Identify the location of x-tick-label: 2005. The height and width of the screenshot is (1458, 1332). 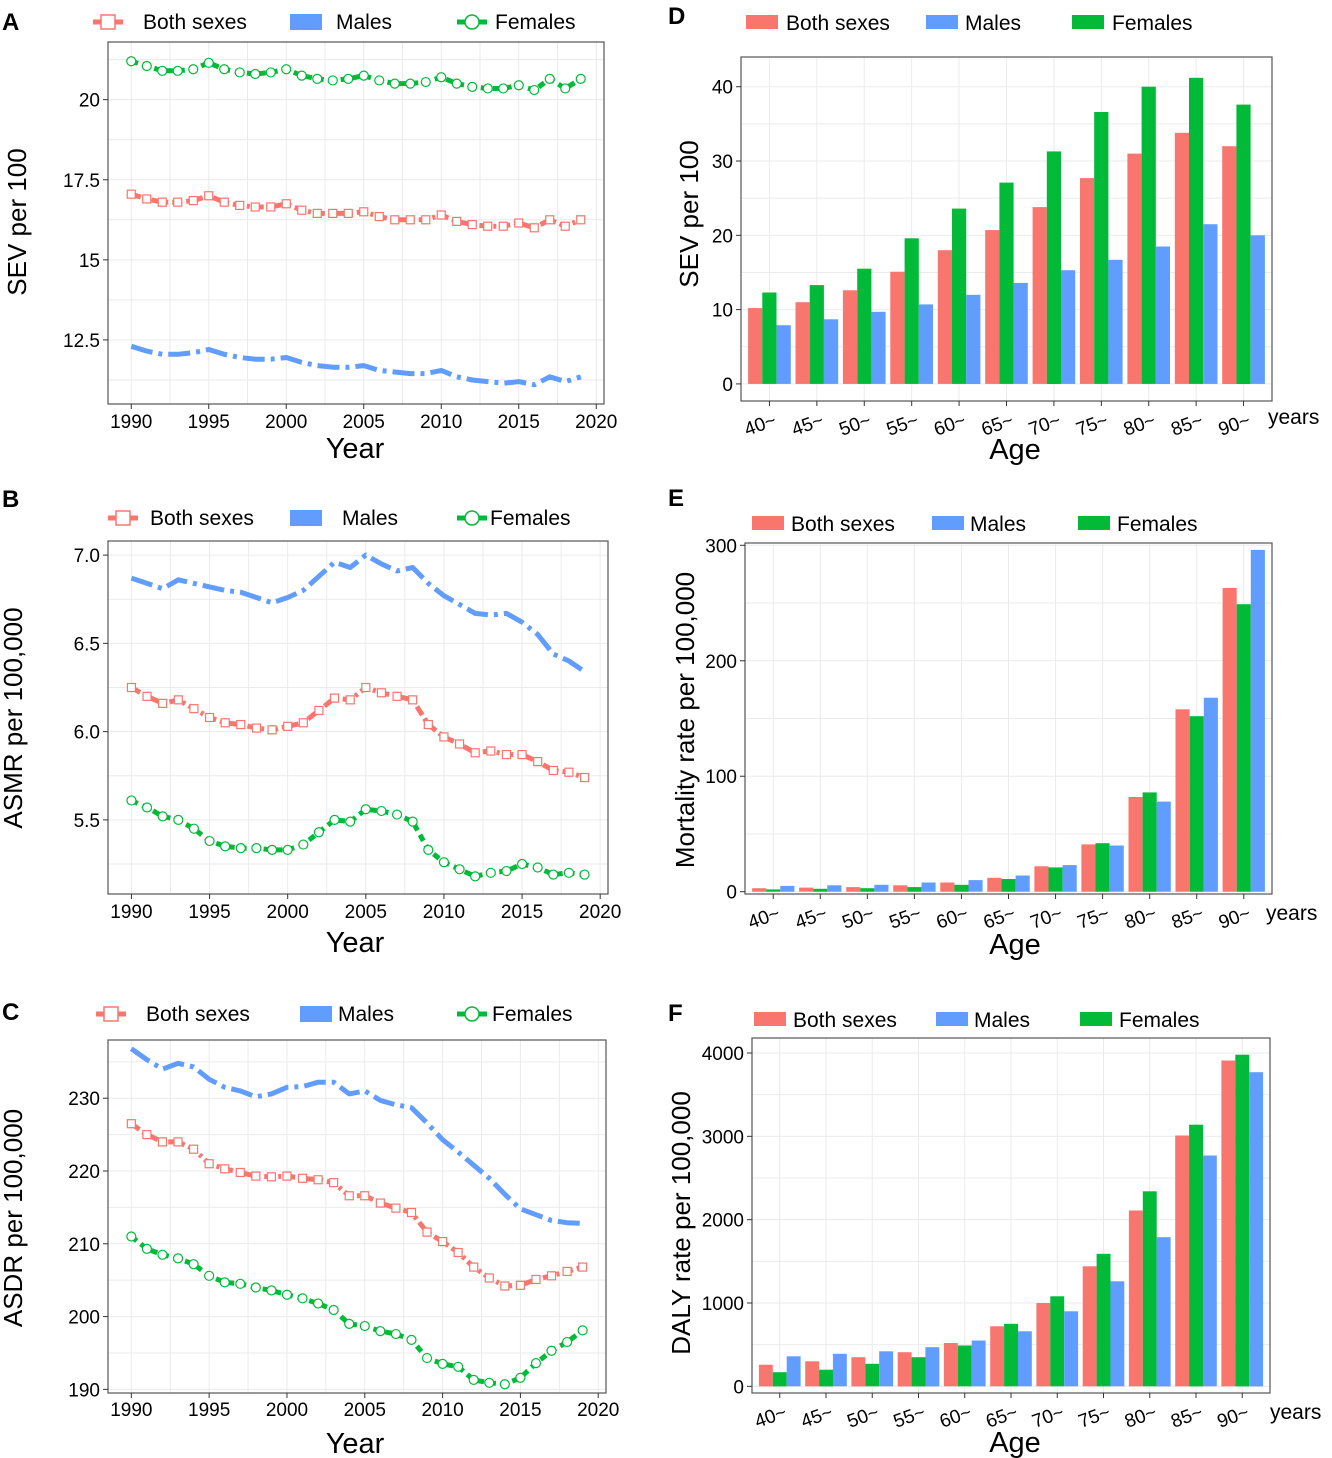
(366, 912).